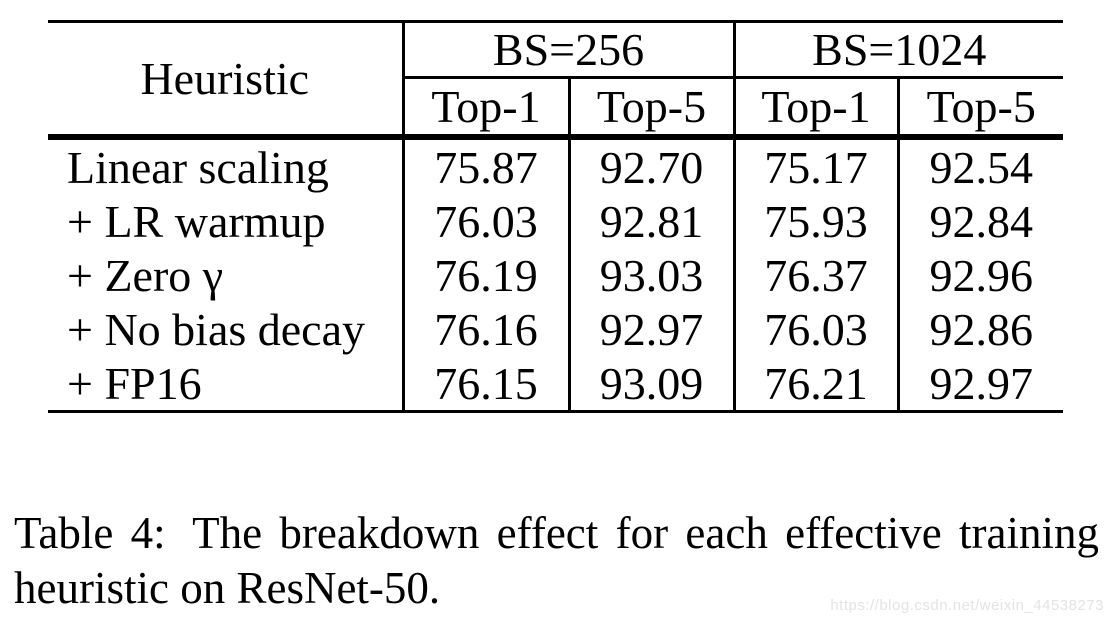 Image resolution: width=1114 pixels, height=626 pixels. Describe the element at coordinates (981, 275) in the screenshot. I see `cell-bs1024-top5: 92.96` at that location.